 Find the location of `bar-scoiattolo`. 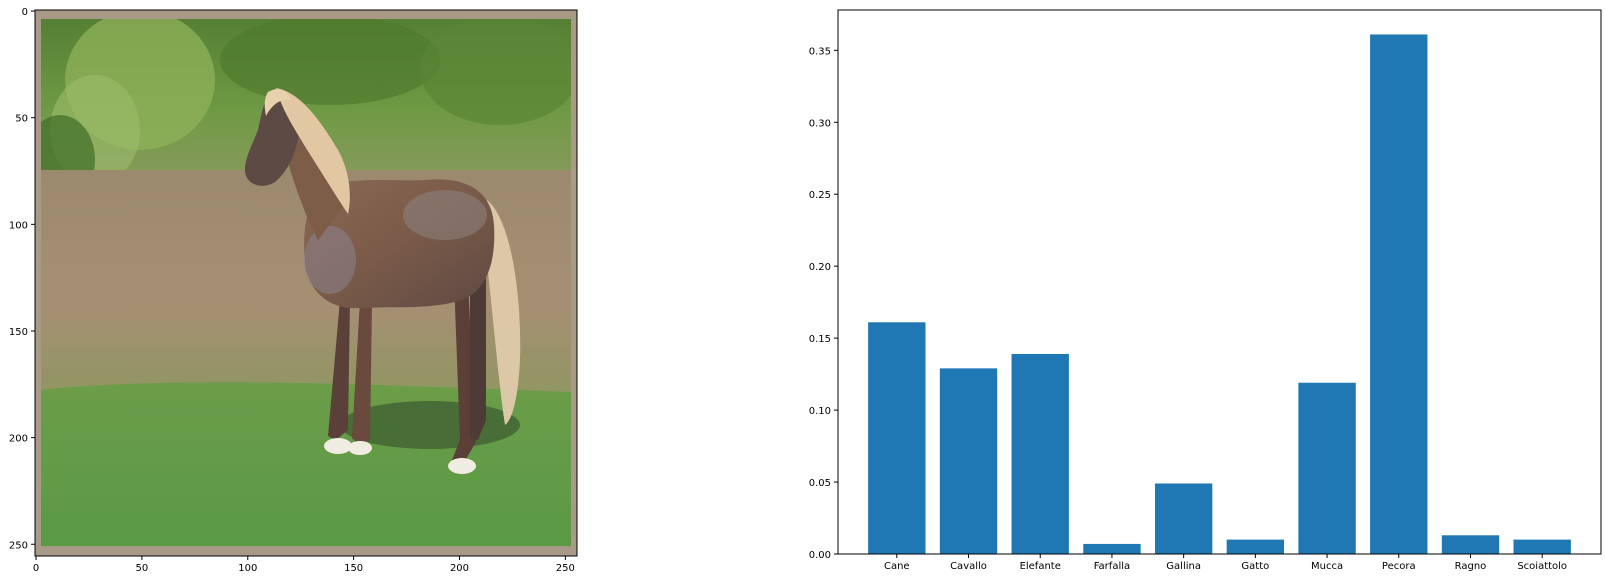

bar-scoiattolo is located at coordinates (1542, 546).